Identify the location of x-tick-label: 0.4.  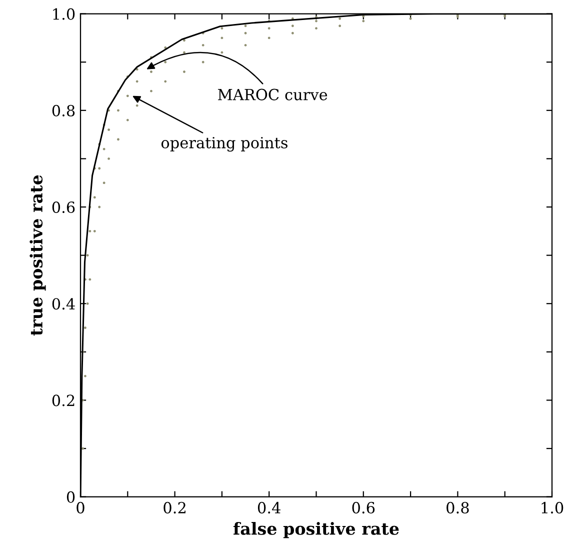
(269, 508).